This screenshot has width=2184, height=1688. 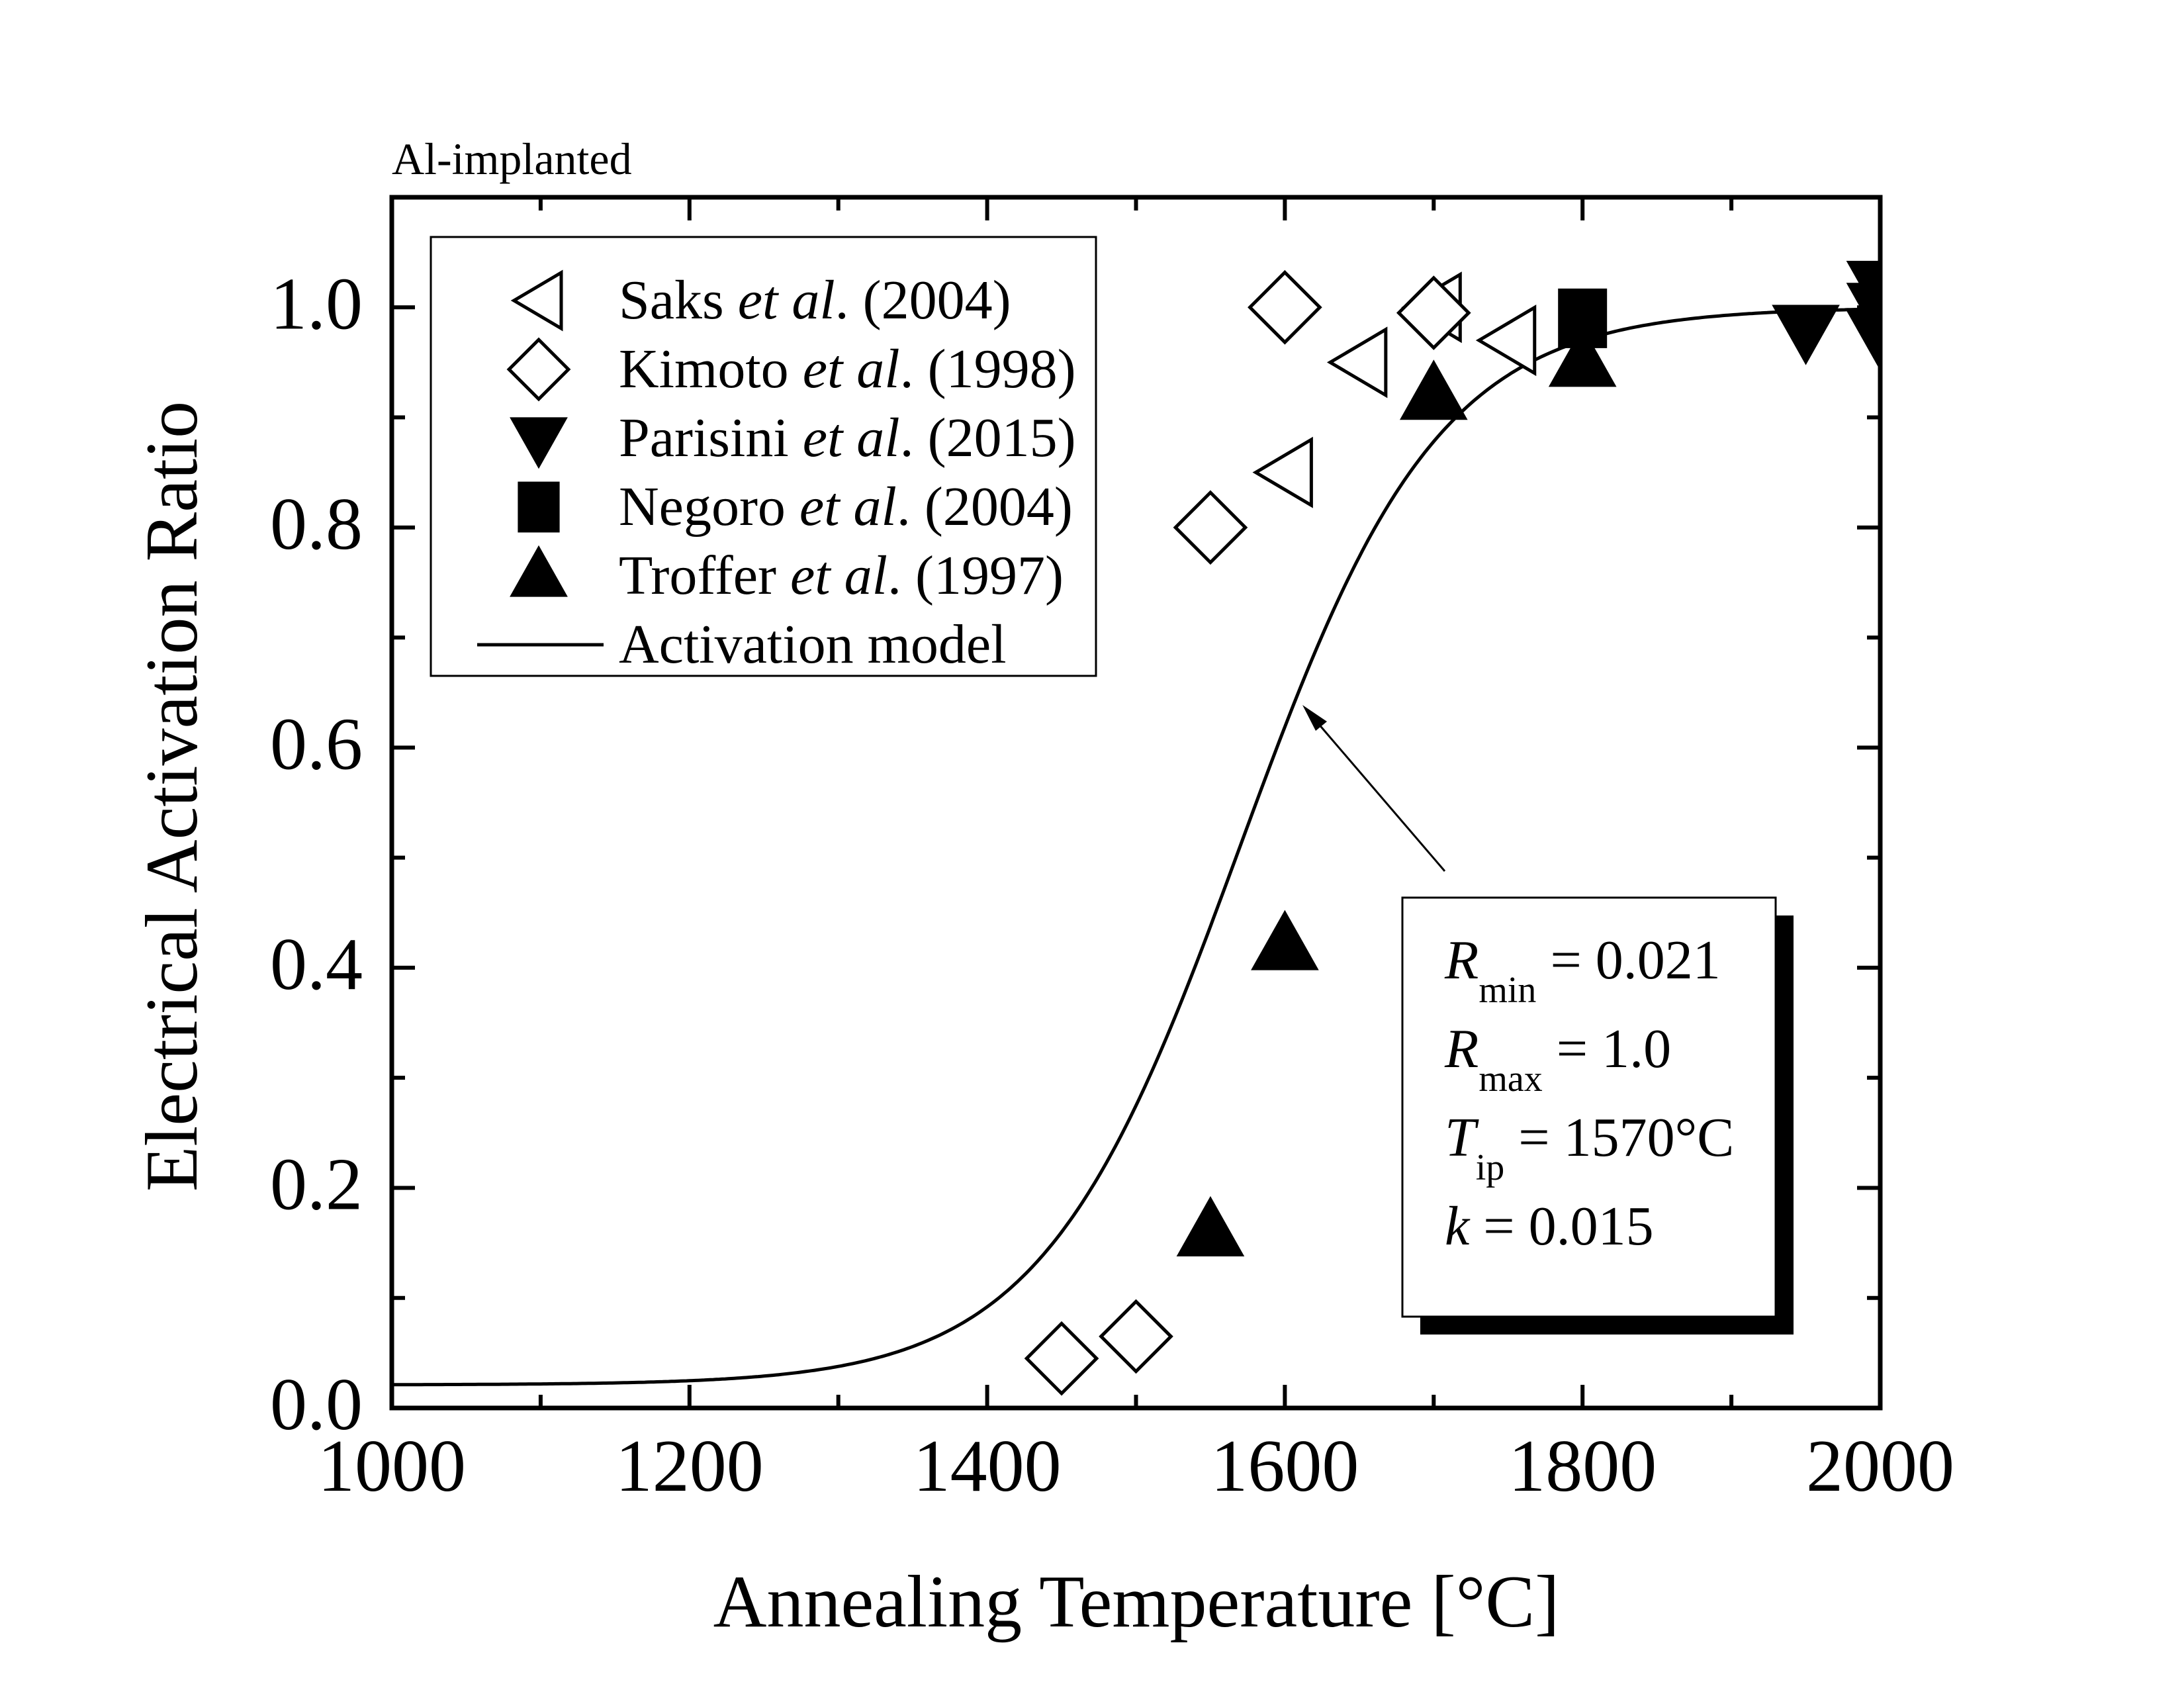 I want to click on parameter-rmax: Rmax = 1.0, so click(x=1558, y=1059).